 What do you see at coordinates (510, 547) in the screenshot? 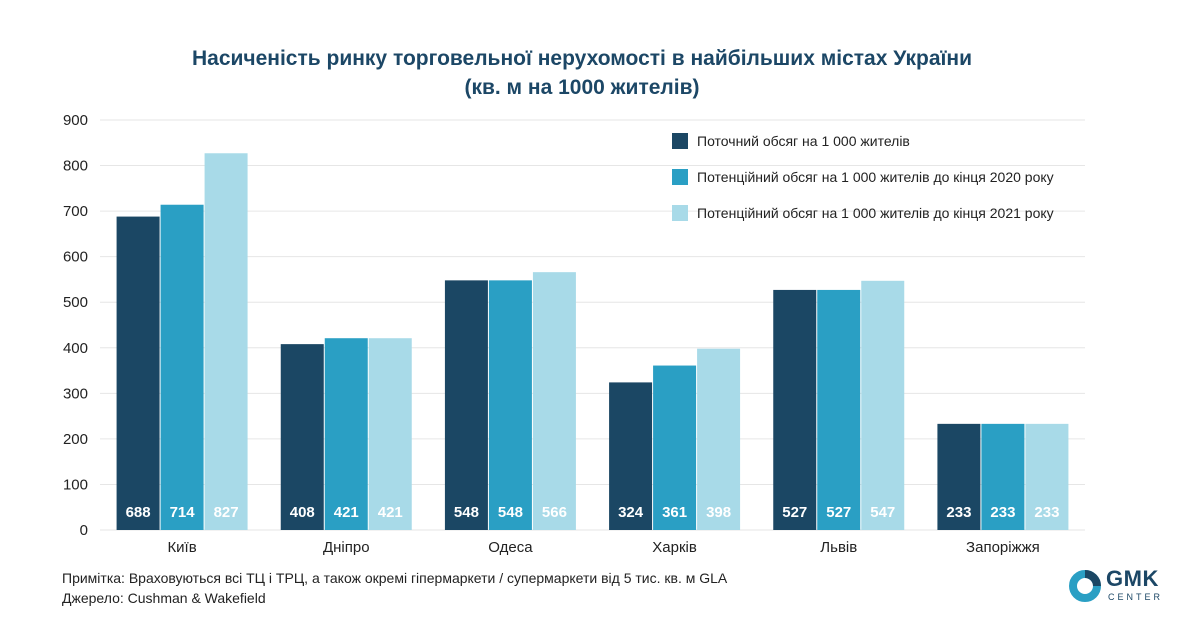
I see `x-category-label: Одеса` at bounding box center [510, 547].